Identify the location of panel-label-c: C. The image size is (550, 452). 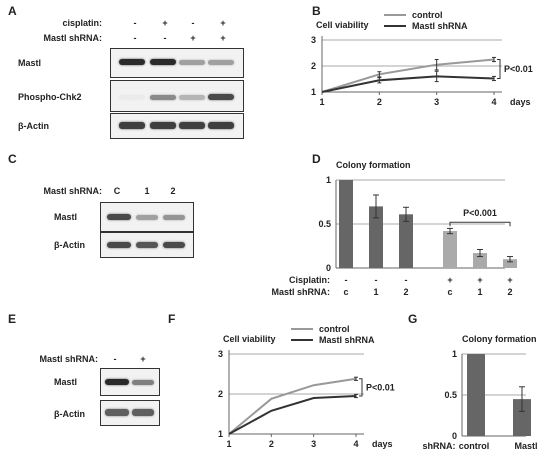
(12, 159).